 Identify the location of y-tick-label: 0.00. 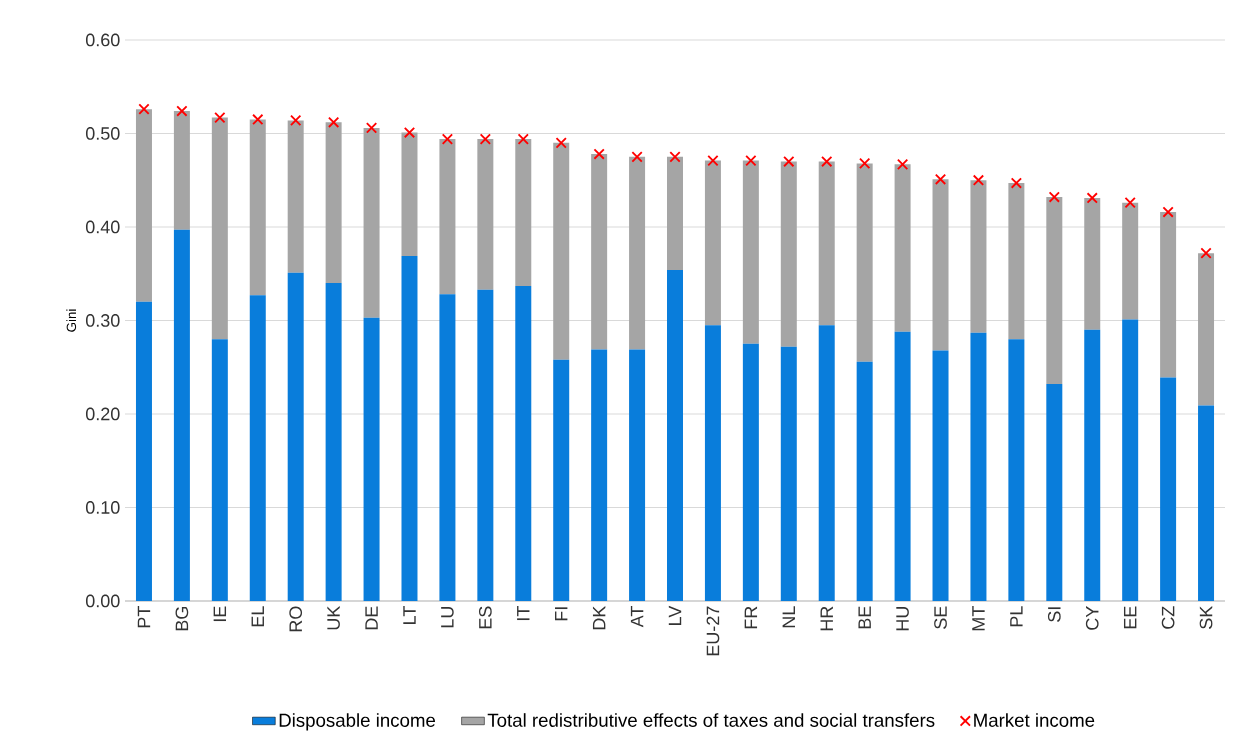
(102, 601).